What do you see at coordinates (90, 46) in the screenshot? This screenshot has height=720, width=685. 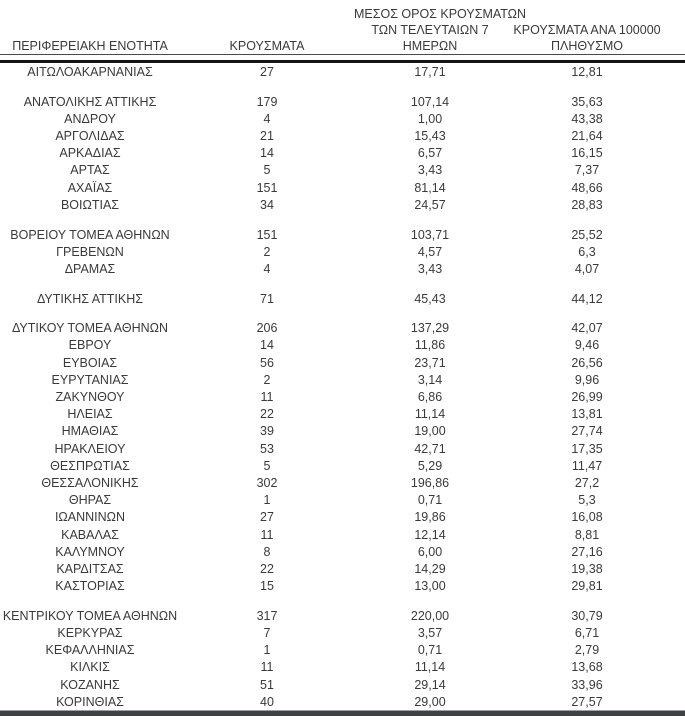 I see `column-header-region: ΠΕΡΙΦΕΡΕΙΑΚΗ ΕΝΟΤΗΤΑ` at bounding box center [90, 46].